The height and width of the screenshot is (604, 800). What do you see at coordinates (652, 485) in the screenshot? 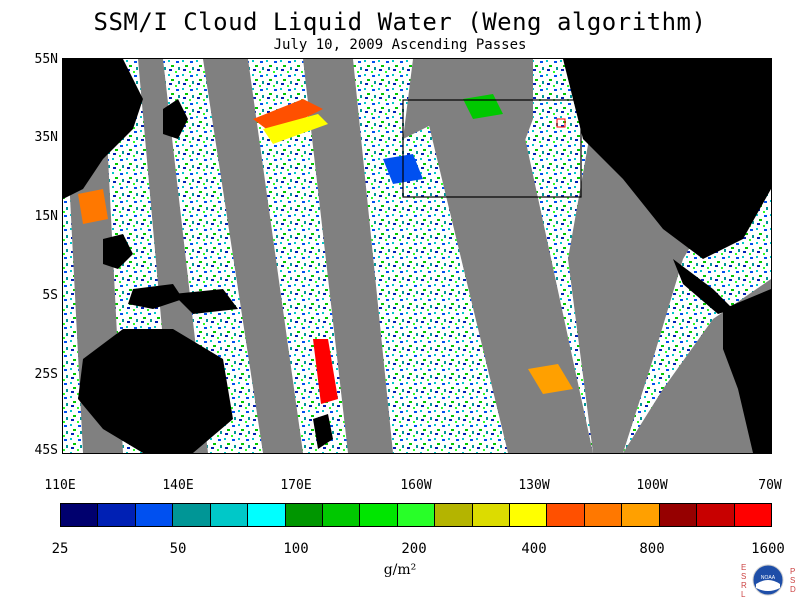
I see `lon-label-100w: 100W` at bounding box center [652, 485].